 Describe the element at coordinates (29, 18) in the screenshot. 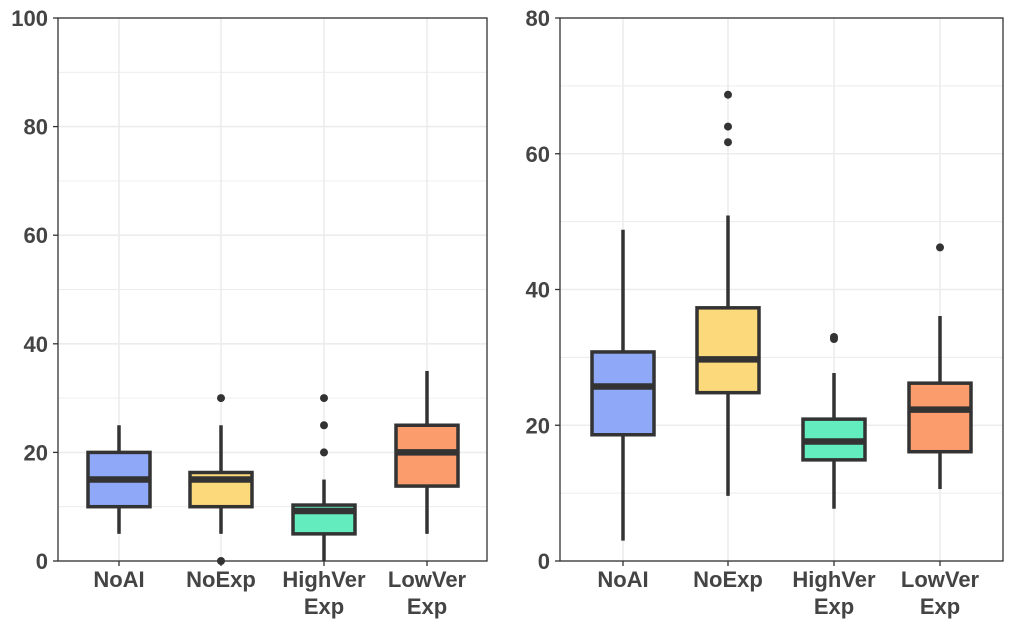

I see `y-tick-label: 100` at that location.